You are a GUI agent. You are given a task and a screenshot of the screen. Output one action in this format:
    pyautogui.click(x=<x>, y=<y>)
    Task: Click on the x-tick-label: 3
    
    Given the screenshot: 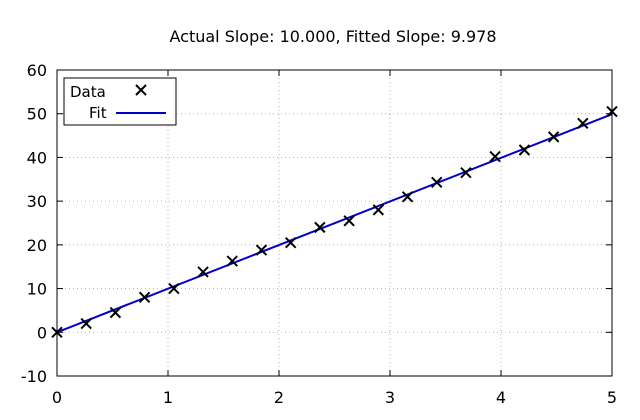 What is the action you would take?
    pyautogui.click(x=390, y=397)
    